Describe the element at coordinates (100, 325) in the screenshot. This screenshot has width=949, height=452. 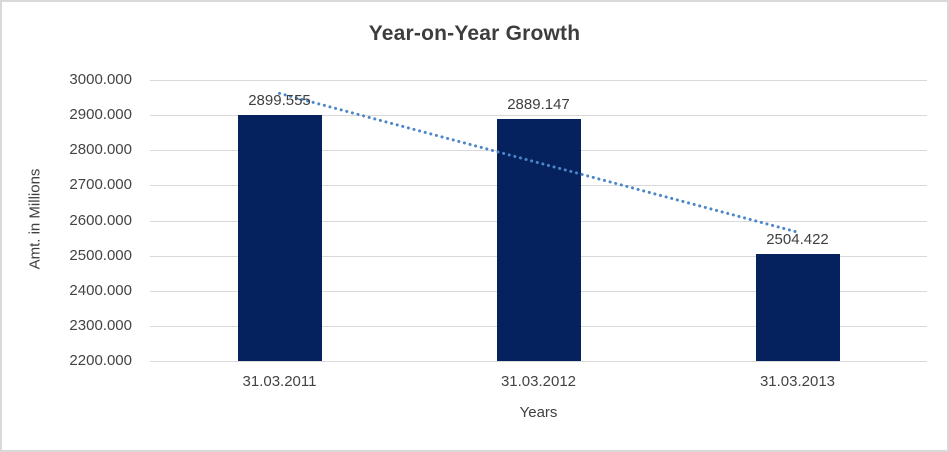
I see `y-tick-label: 2300.000` at that location.